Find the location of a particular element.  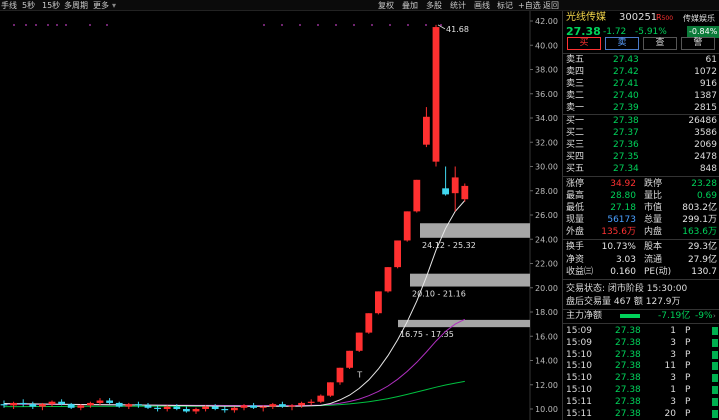

stat-value: 27.18 is located at coordinates (623, 208).